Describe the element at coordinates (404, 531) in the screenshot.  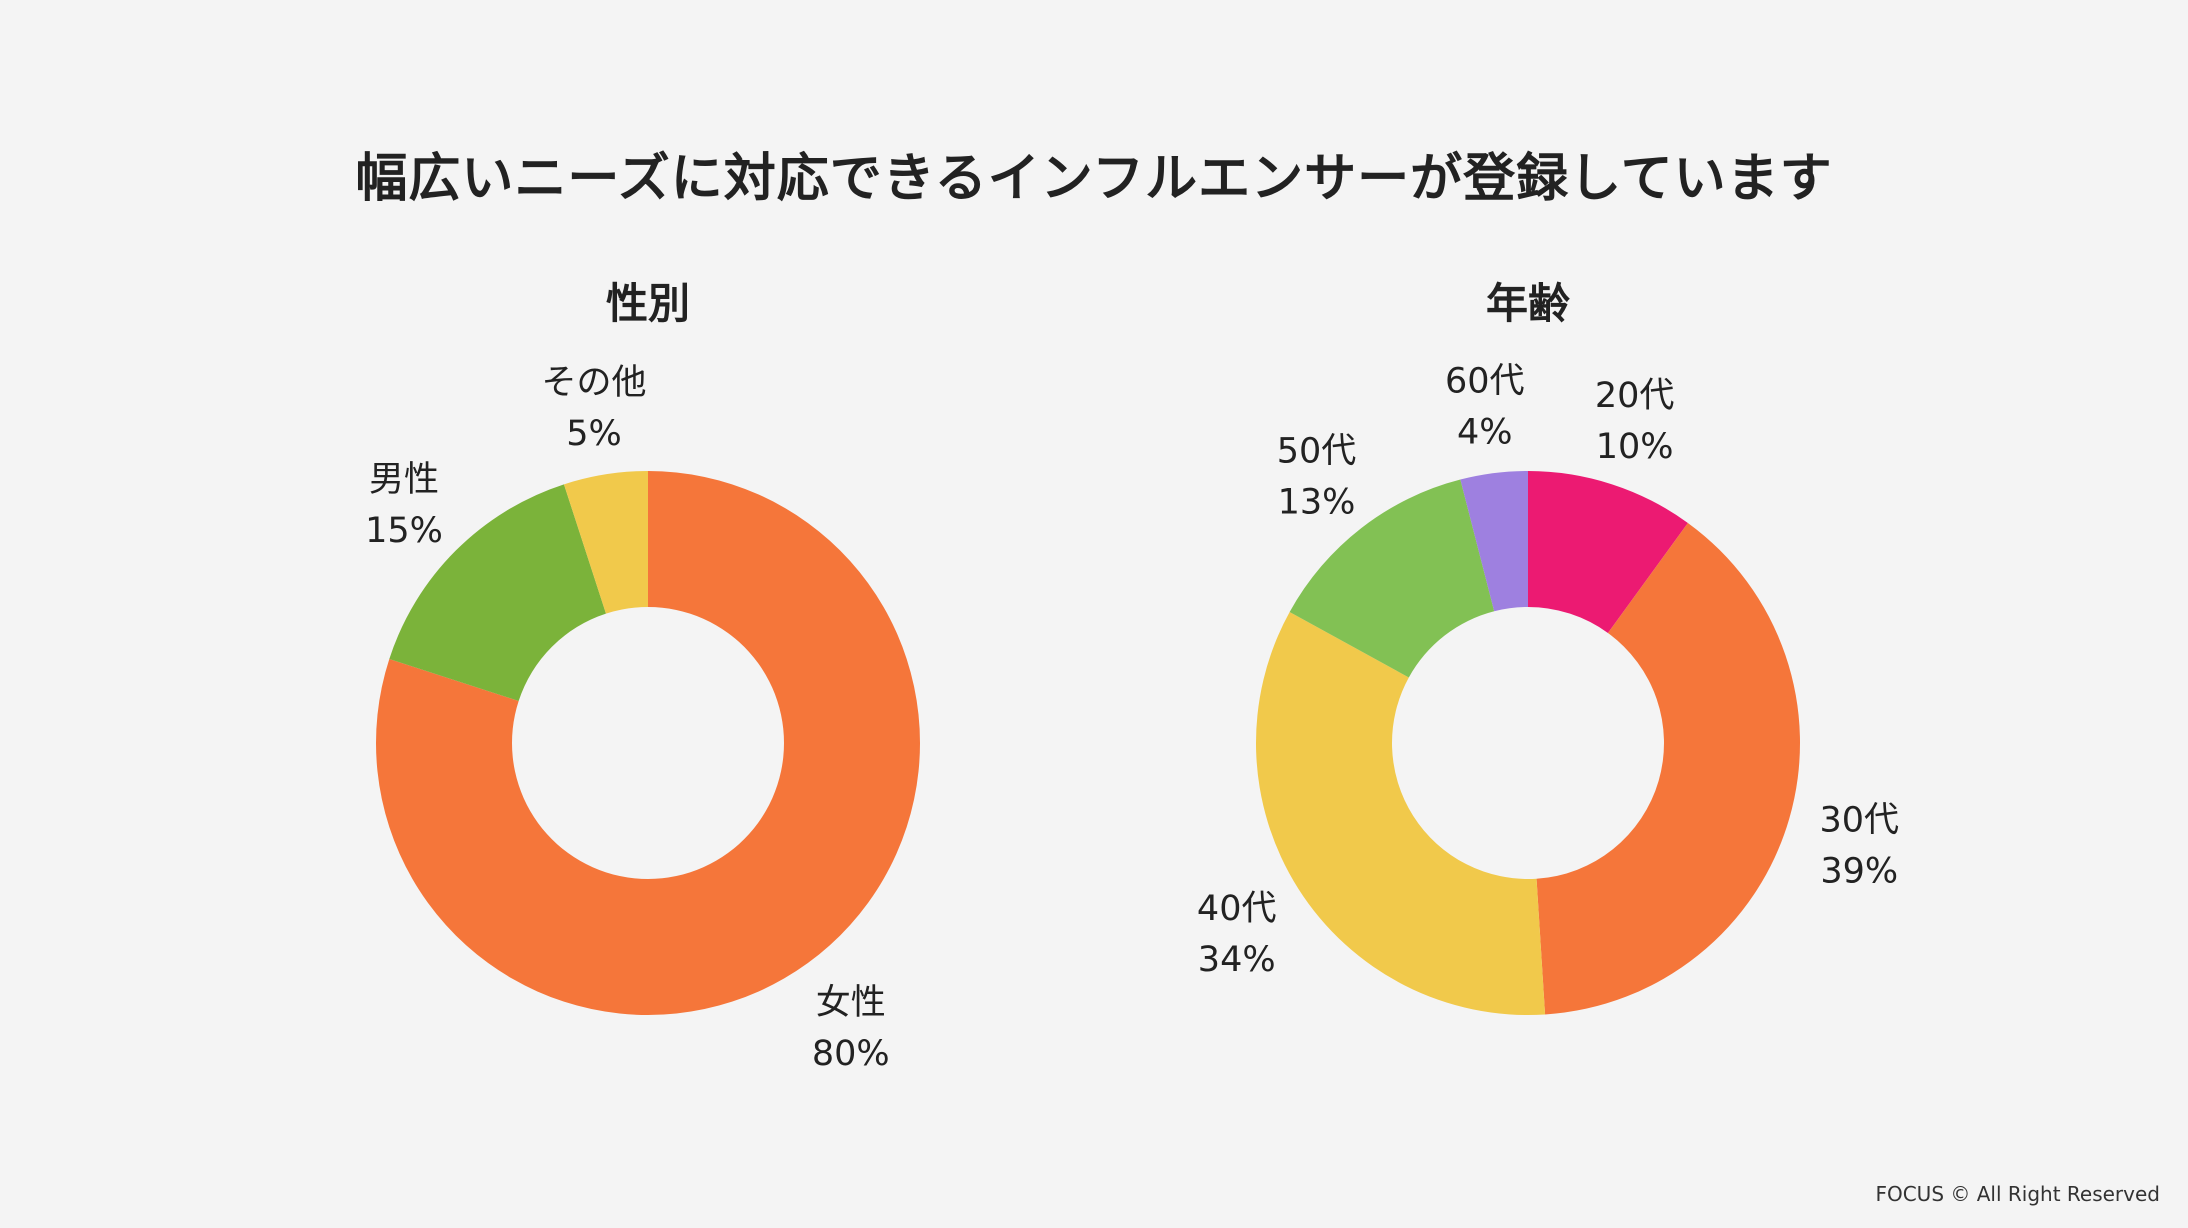
I see `slice-label-percent: 15%` at that location.